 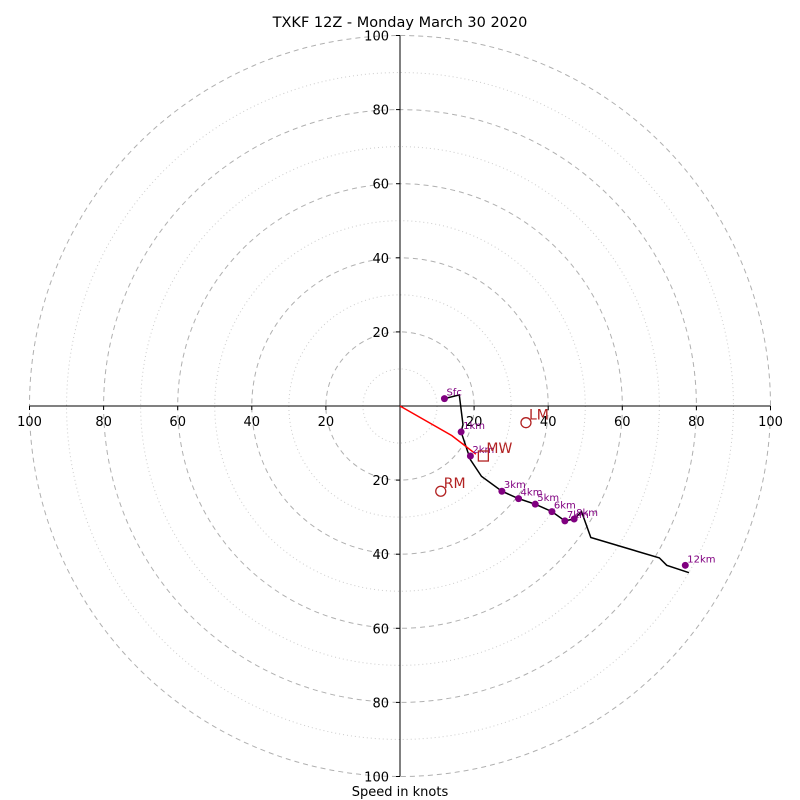 What do you see at coordinates (548, 498) in the screenshot?
I see `height-label: 5km` at bounding box center [548, 498].